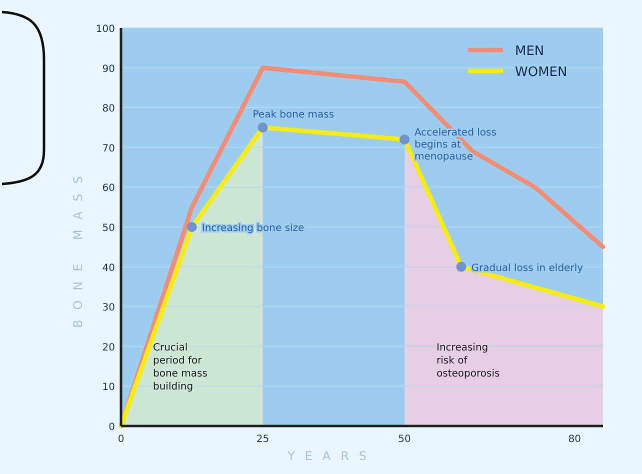 Image resolution: width=642 pixels, height=474 pixels. I want to click on legend-label: MEN, so click(529, 51).